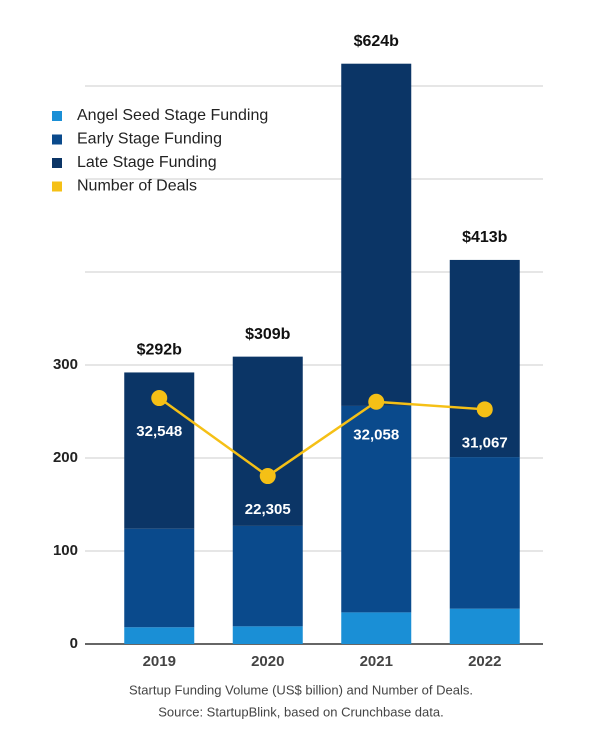 The image size is (601, 731). What do you see at coordinates (159, 431) in the screenshot?
I see `deals-label: 32,548` at bounding box center [159, 431].